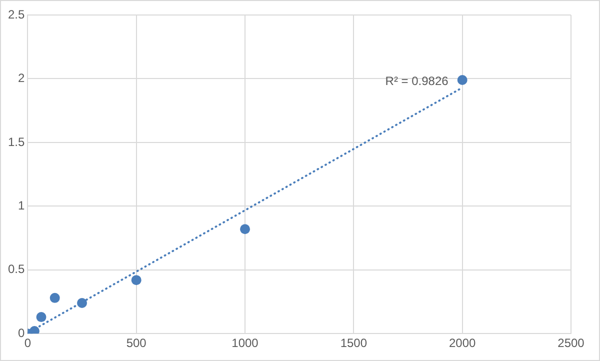 The height and width of the screenshot is (361, 600). Describe the element at coordinates (571, 343) in the screenshot. I see `x-tick-label: 2500` at that location.